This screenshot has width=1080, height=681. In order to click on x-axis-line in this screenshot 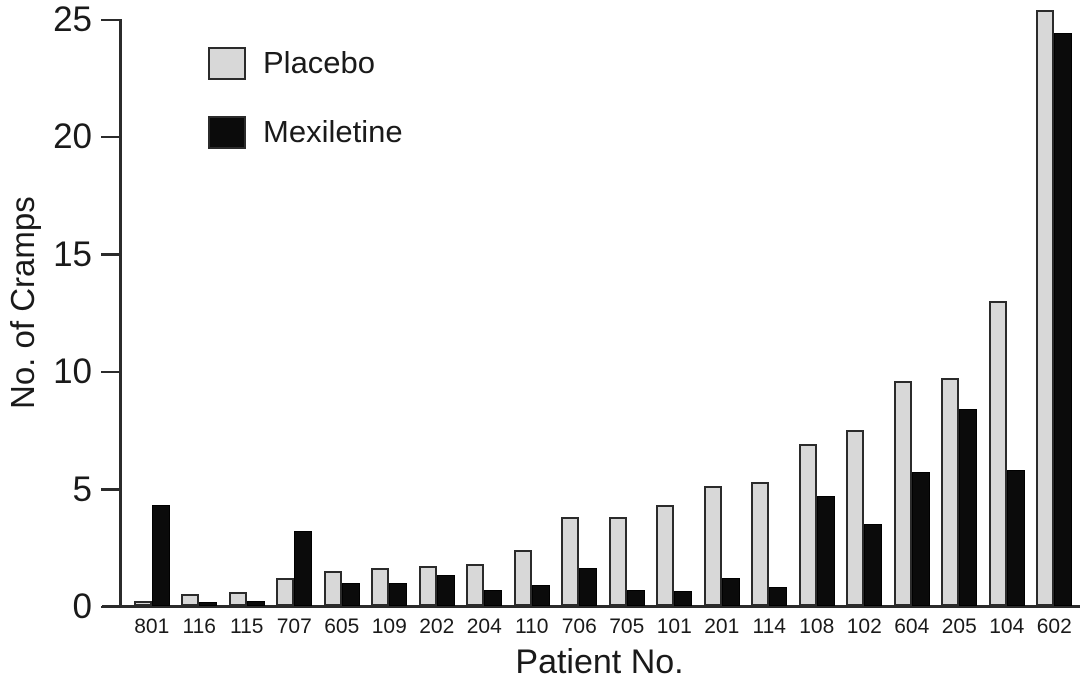, I will do `click(591, 606)`.